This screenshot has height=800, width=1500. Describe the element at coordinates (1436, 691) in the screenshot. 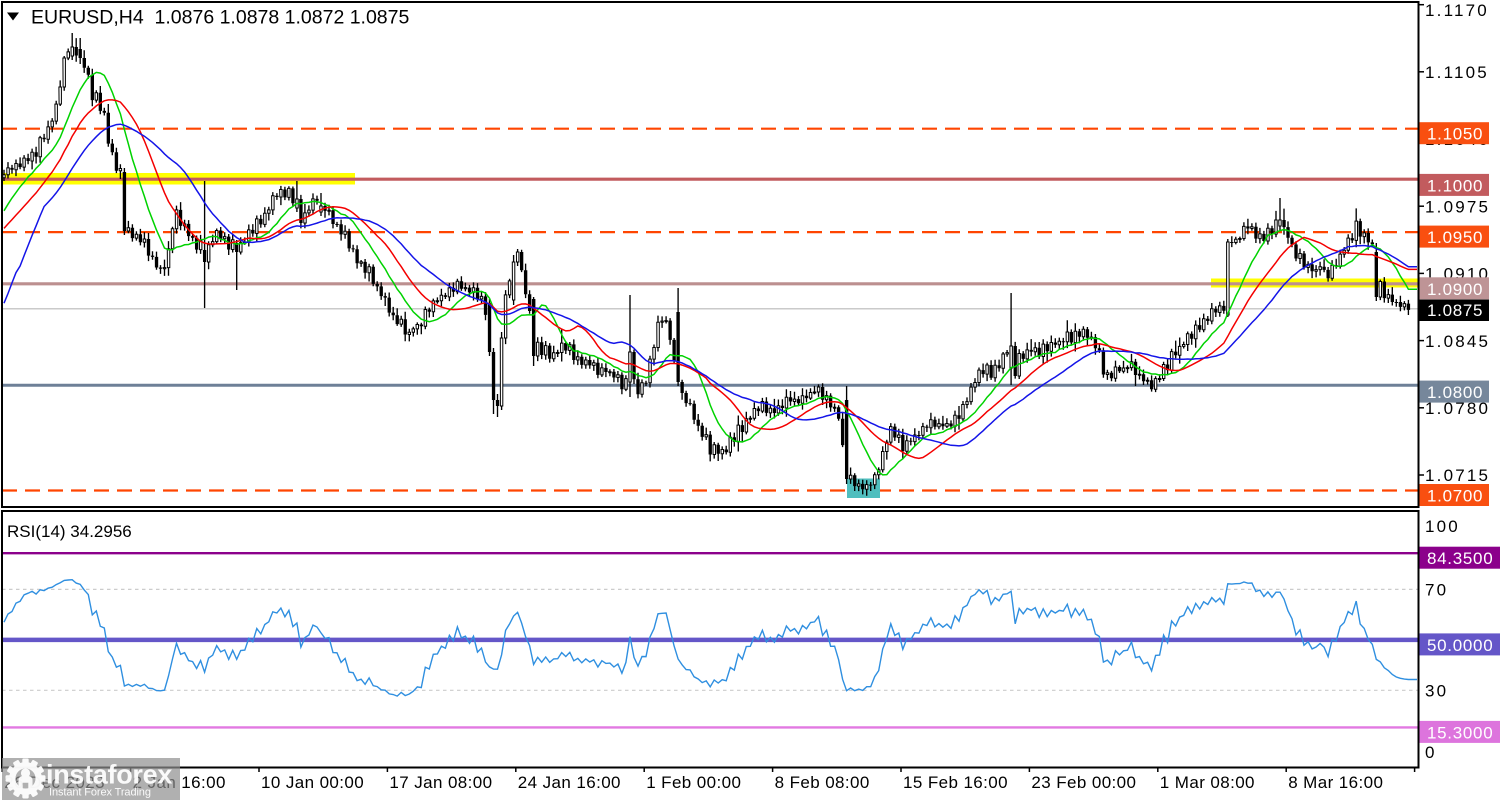

I see `svg-text: 30` at that location.